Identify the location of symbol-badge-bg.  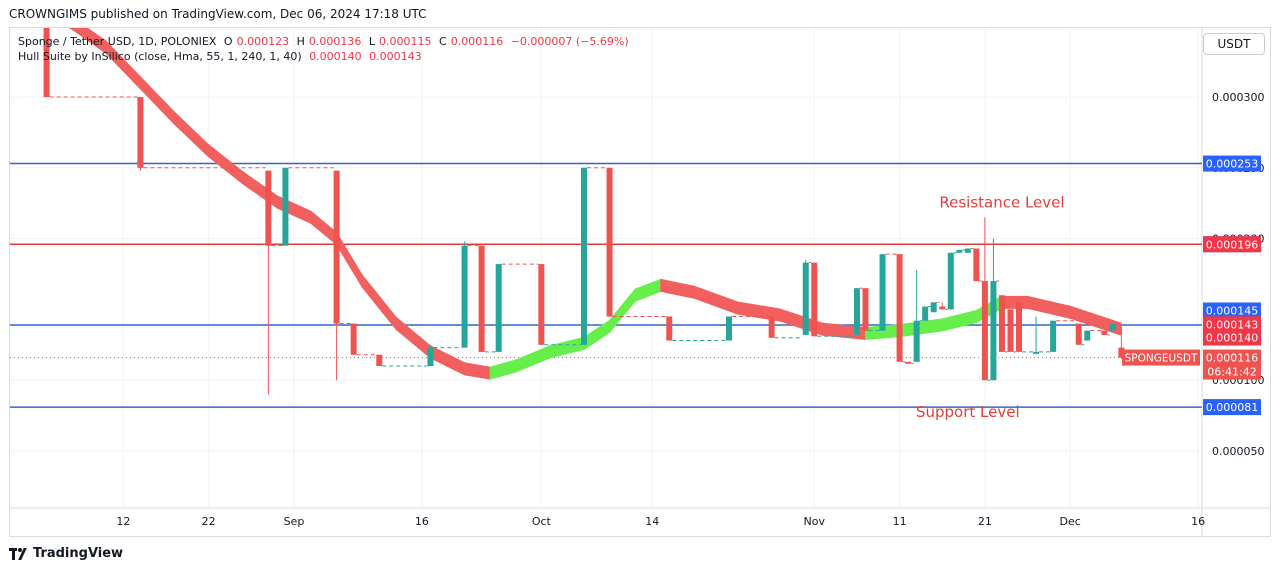
(1161, 357).